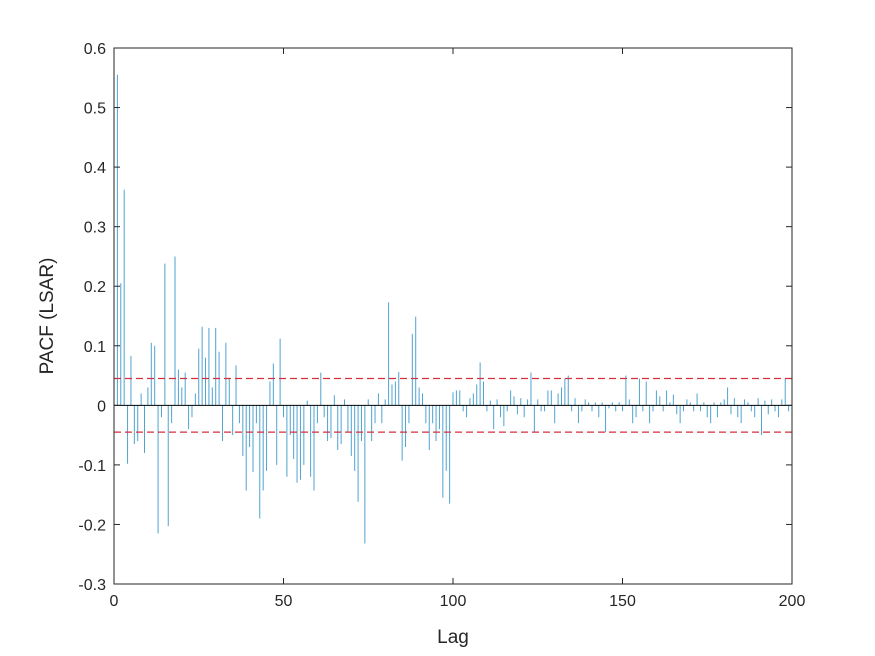 The width and height of the screenshot is (875, 656). Describe the element at coordinates (284, 601) in the screenshot. I see `x-tick-label: 50` at that location.